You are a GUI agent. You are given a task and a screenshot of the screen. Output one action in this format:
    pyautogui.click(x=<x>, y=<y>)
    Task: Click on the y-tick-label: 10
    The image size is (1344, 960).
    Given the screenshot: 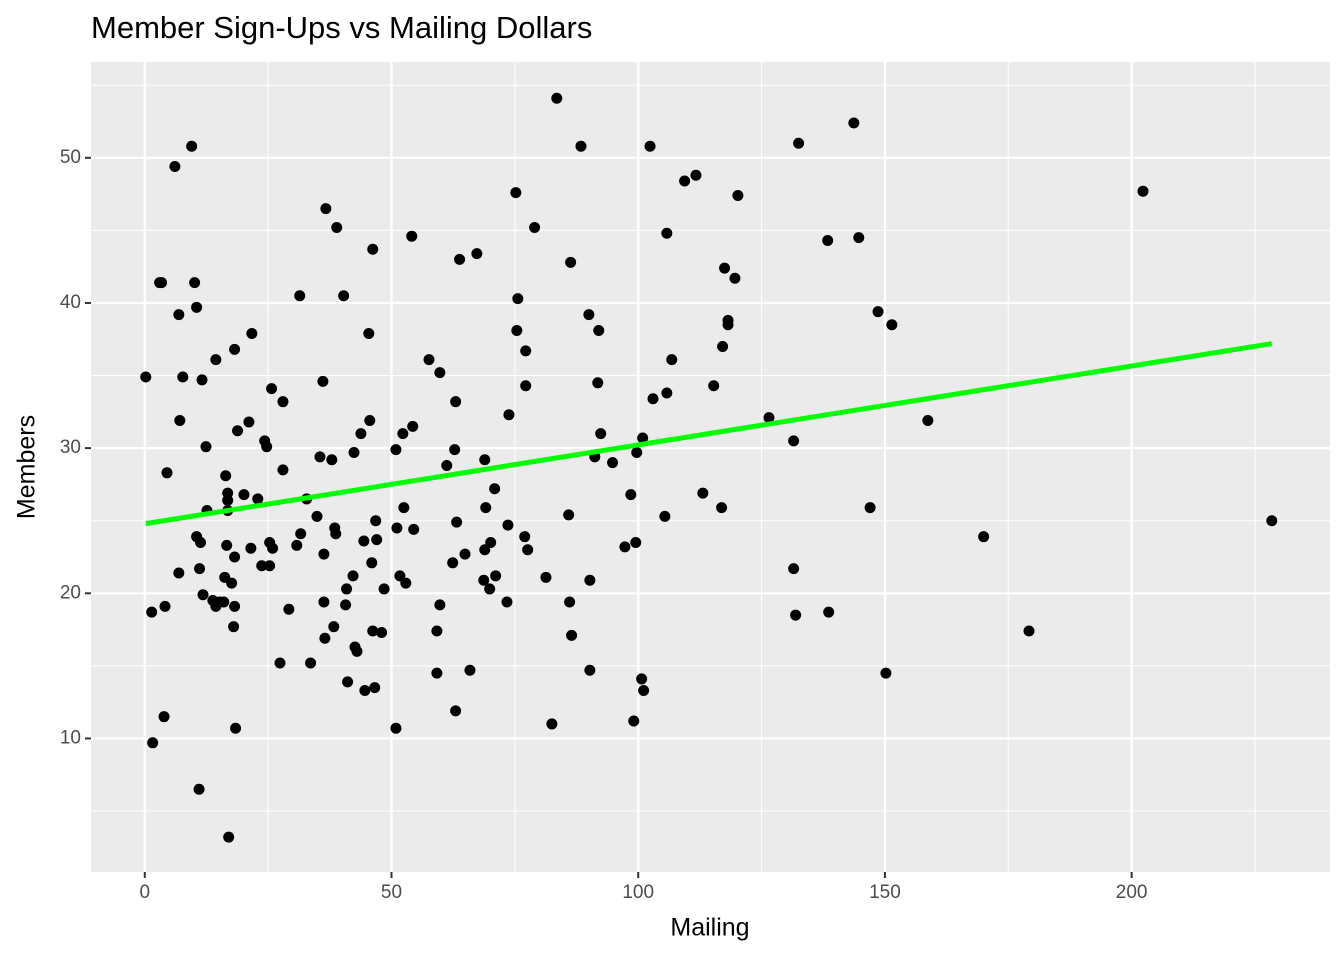 What is the action you would take?
    pyautogui.click(x=70, y=737)
    